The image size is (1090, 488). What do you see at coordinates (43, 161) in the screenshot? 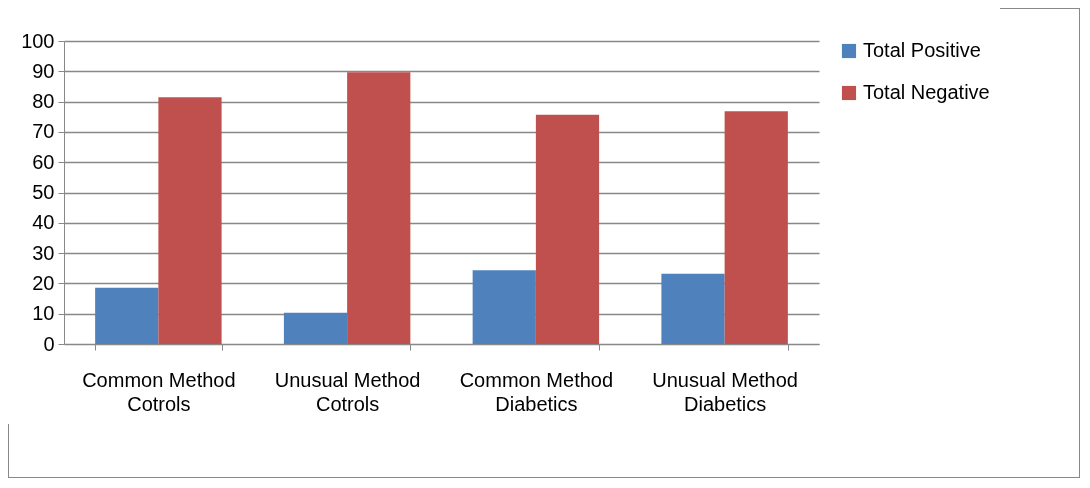
I see `y-tick-label: 60` at bounding box center [43, 161].